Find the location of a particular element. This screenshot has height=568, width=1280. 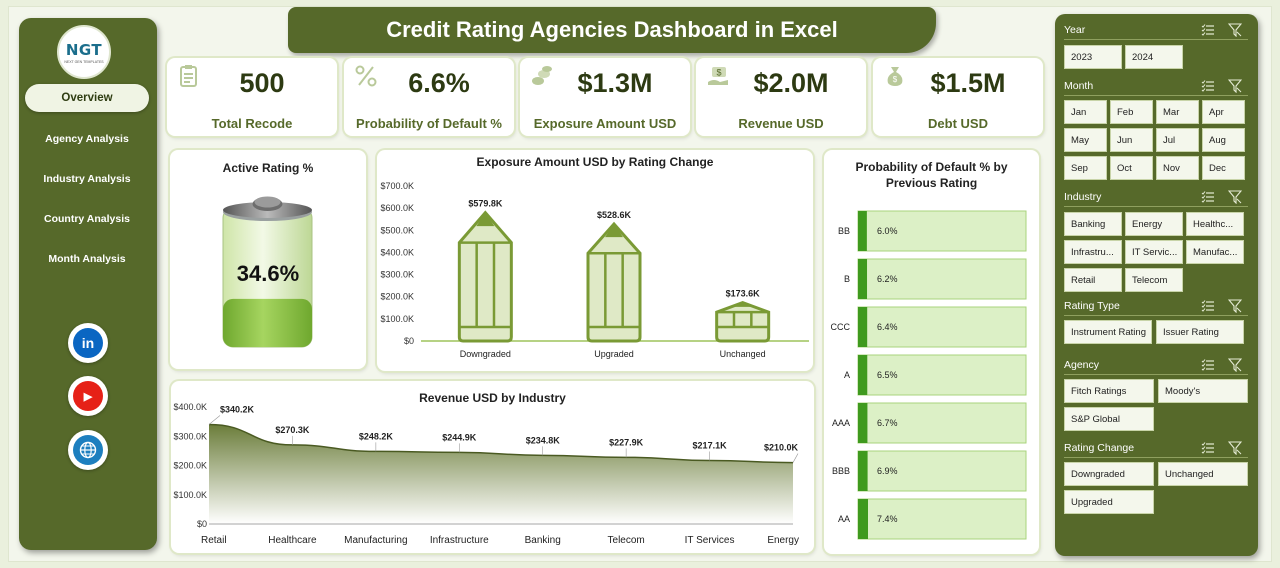

nav-overview: Overview is located at coordinates (87, 98).